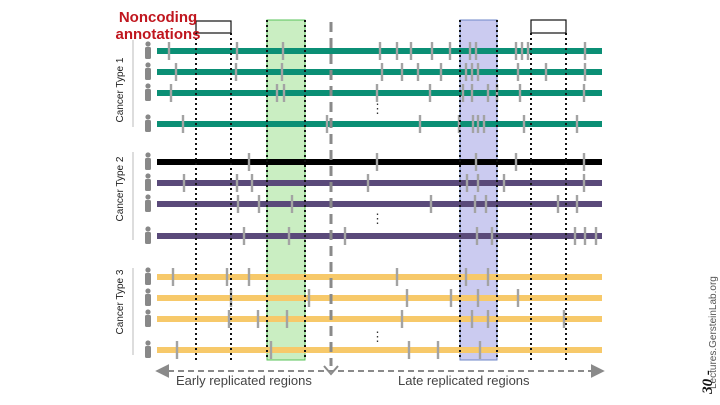 The image size is (720, 405). Describe the element at coordinates (244, 380) in the screenshot. I see `early-region-label: Early replicated regions` at that location.